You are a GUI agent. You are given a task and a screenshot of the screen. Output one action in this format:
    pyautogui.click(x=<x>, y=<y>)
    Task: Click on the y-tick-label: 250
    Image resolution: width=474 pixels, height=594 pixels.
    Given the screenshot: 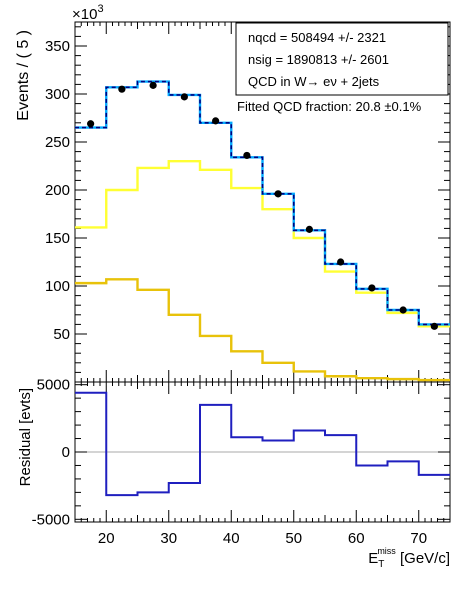 What is the action you would take?
    pyautogui.click(x=57, y=142)
    